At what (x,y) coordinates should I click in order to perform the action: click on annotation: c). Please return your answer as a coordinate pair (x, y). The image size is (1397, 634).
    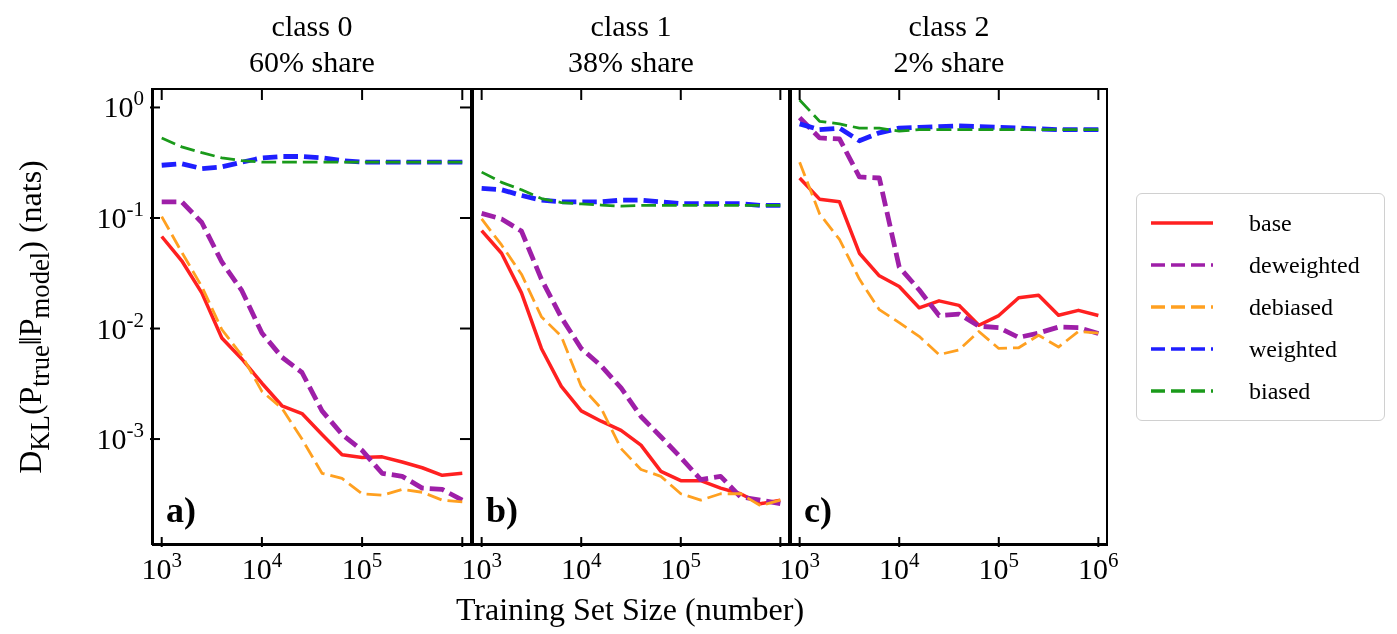
    Looking at the image, I should click on (818, 510).